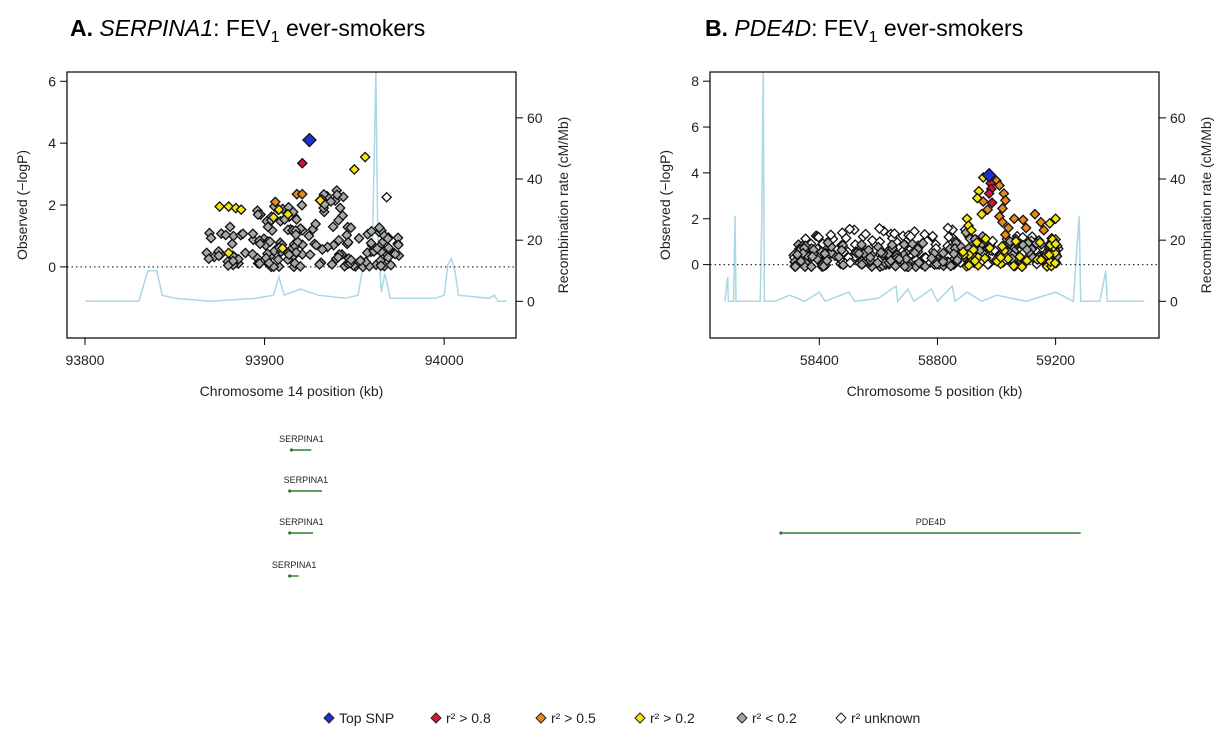  What do you see at coordinates (1178, 240) in the screenshot?
I see `y2-tick-label: 20` at bounding box center [1178, 240].